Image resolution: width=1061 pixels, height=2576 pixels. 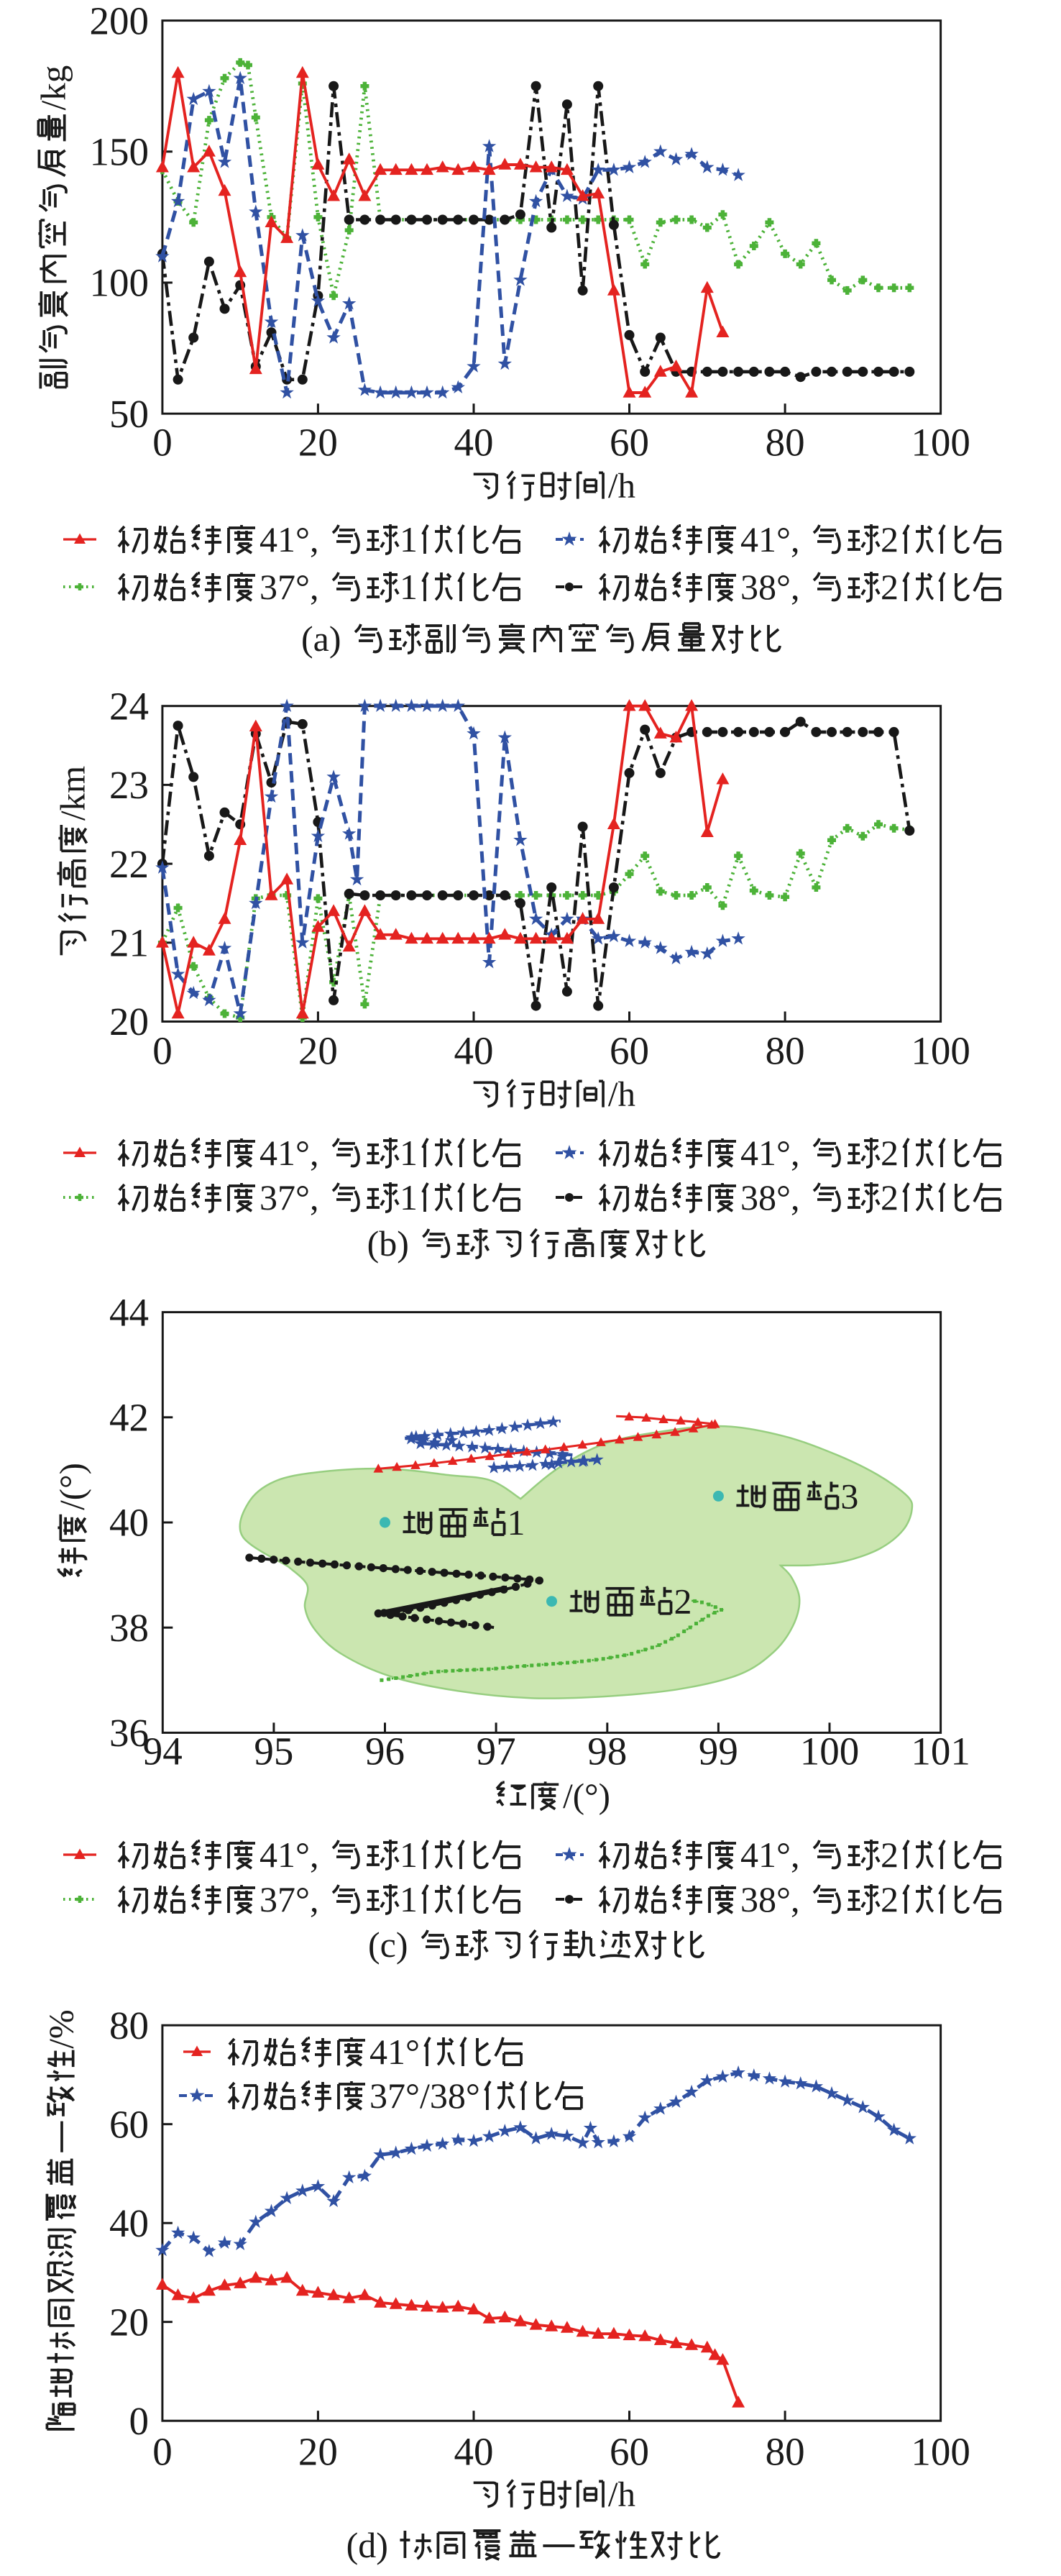 What do you see at coordinates (385, 1751) in the screenshot?
I see `svg-text: 96` at bounding box center [385, 1751].